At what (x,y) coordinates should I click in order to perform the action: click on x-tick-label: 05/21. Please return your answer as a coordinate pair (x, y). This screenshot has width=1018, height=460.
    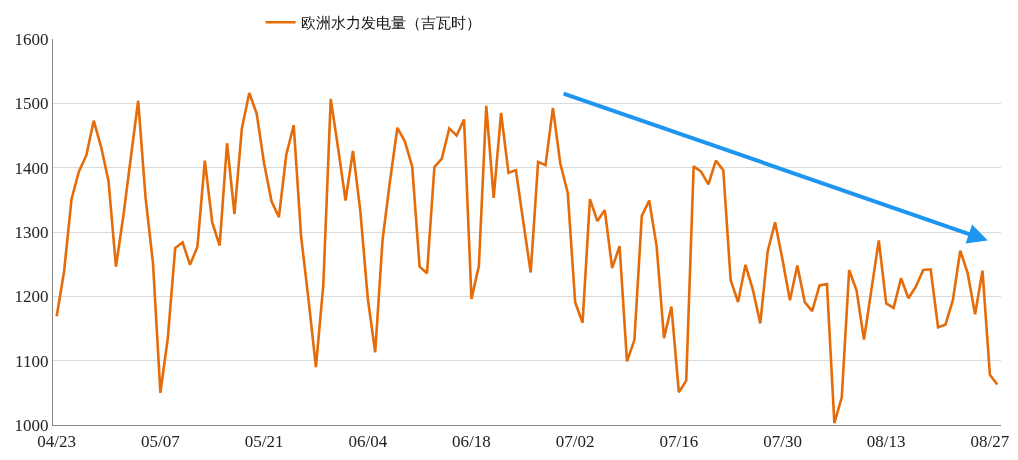
    Looking at the image, I should click on (264, 441).